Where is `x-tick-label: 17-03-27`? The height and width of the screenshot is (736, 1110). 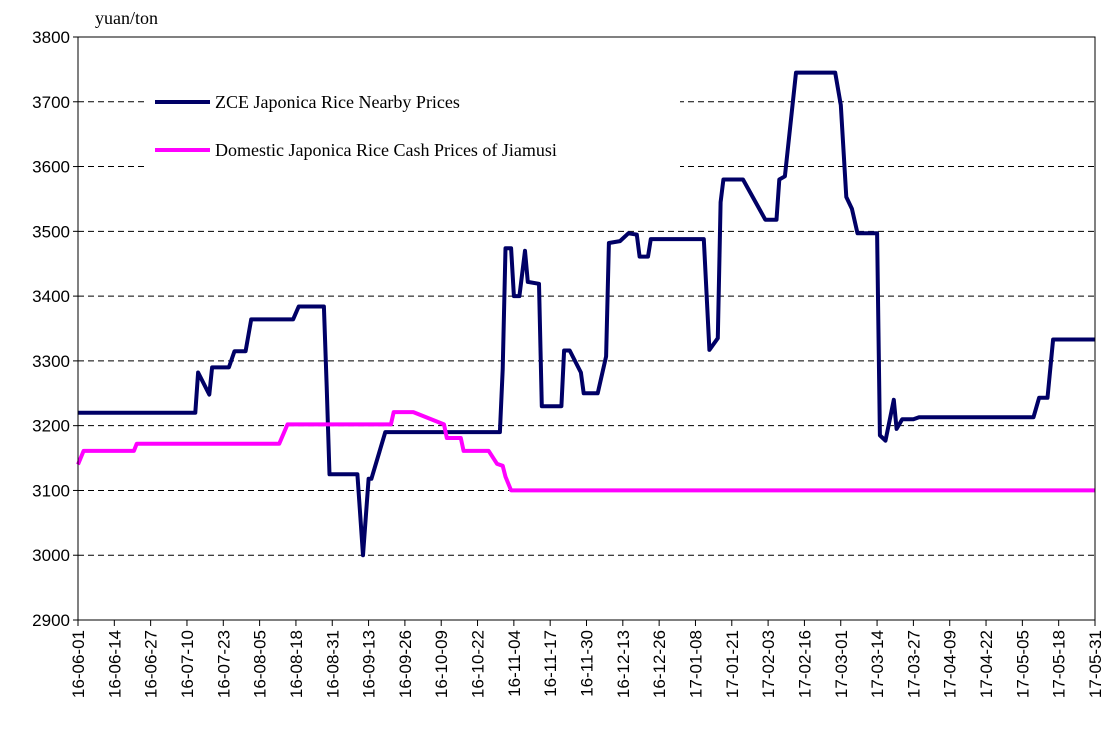
x-tick-label: 17-03-27 is located at coordinates (913, 664).